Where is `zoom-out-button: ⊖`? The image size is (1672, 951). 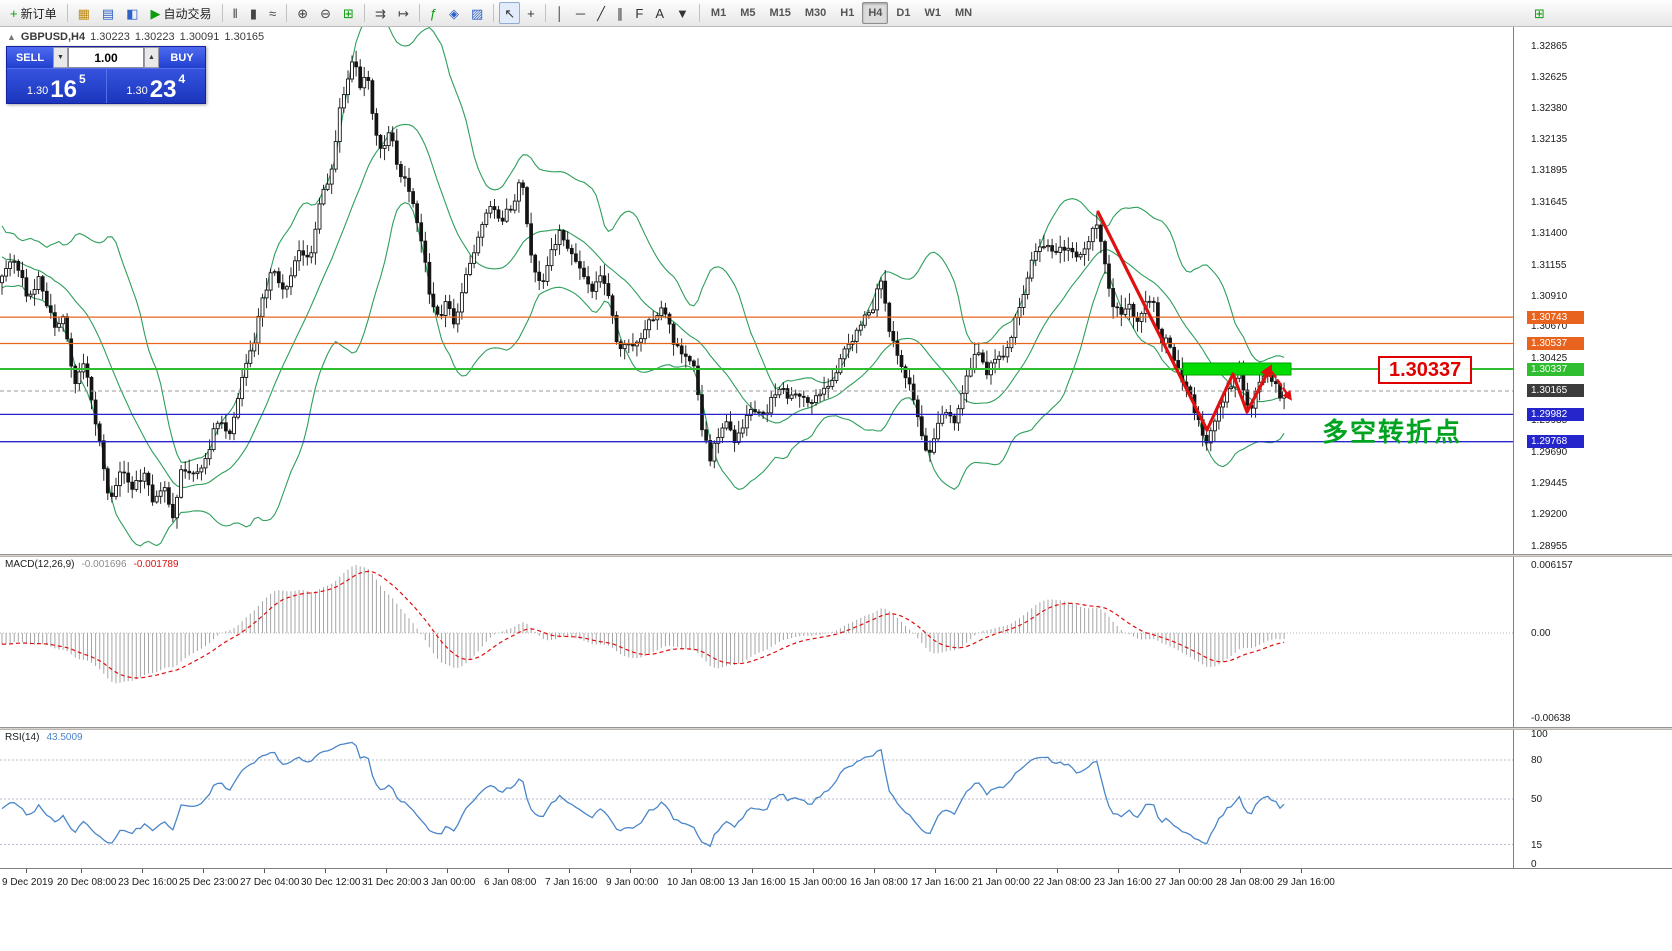
zoom-out-button: ⊖ is located at coordinates (325, 13).